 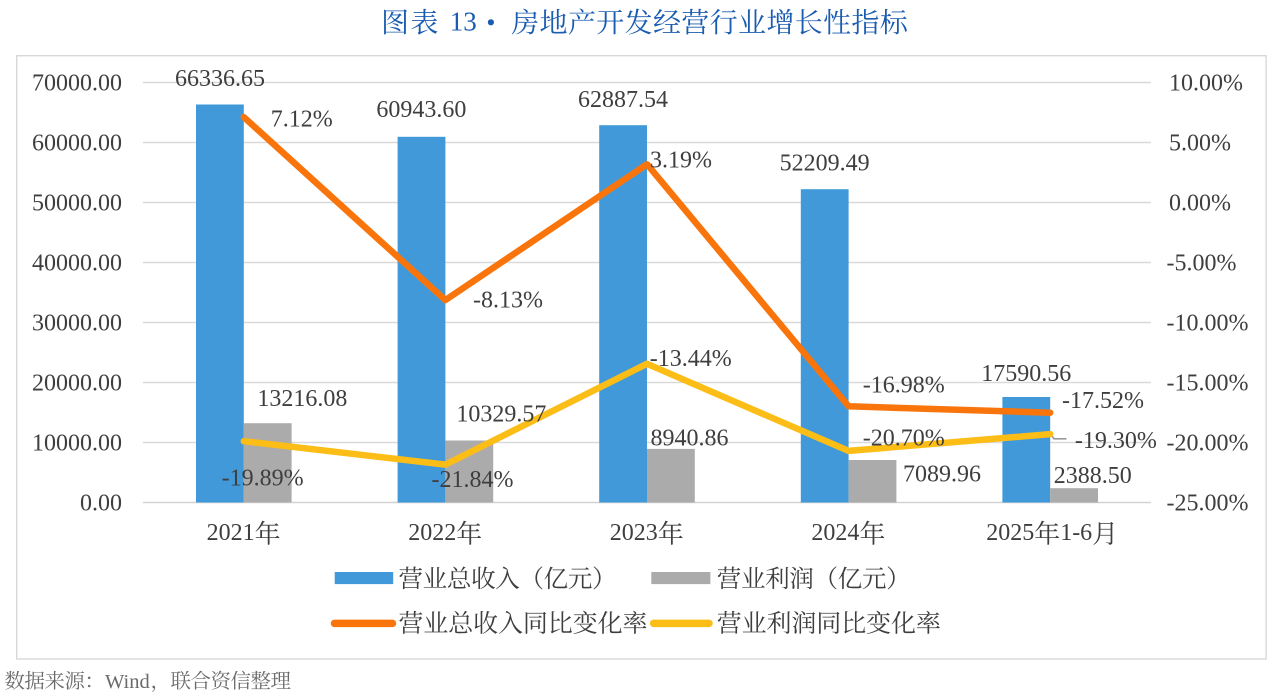 I want to click on svg-text: -16.98%, so click(x=904, y=385).